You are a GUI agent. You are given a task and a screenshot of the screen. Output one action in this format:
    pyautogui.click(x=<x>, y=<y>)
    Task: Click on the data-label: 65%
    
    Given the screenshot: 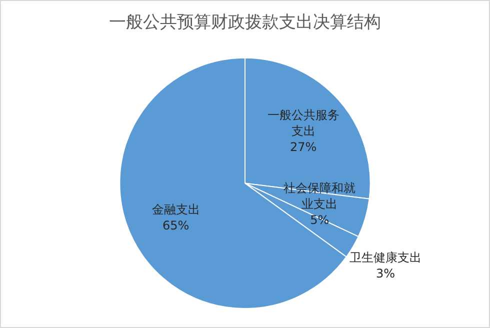 What is the action you would take?
    pyautogui.click(x=176, y=225)
    